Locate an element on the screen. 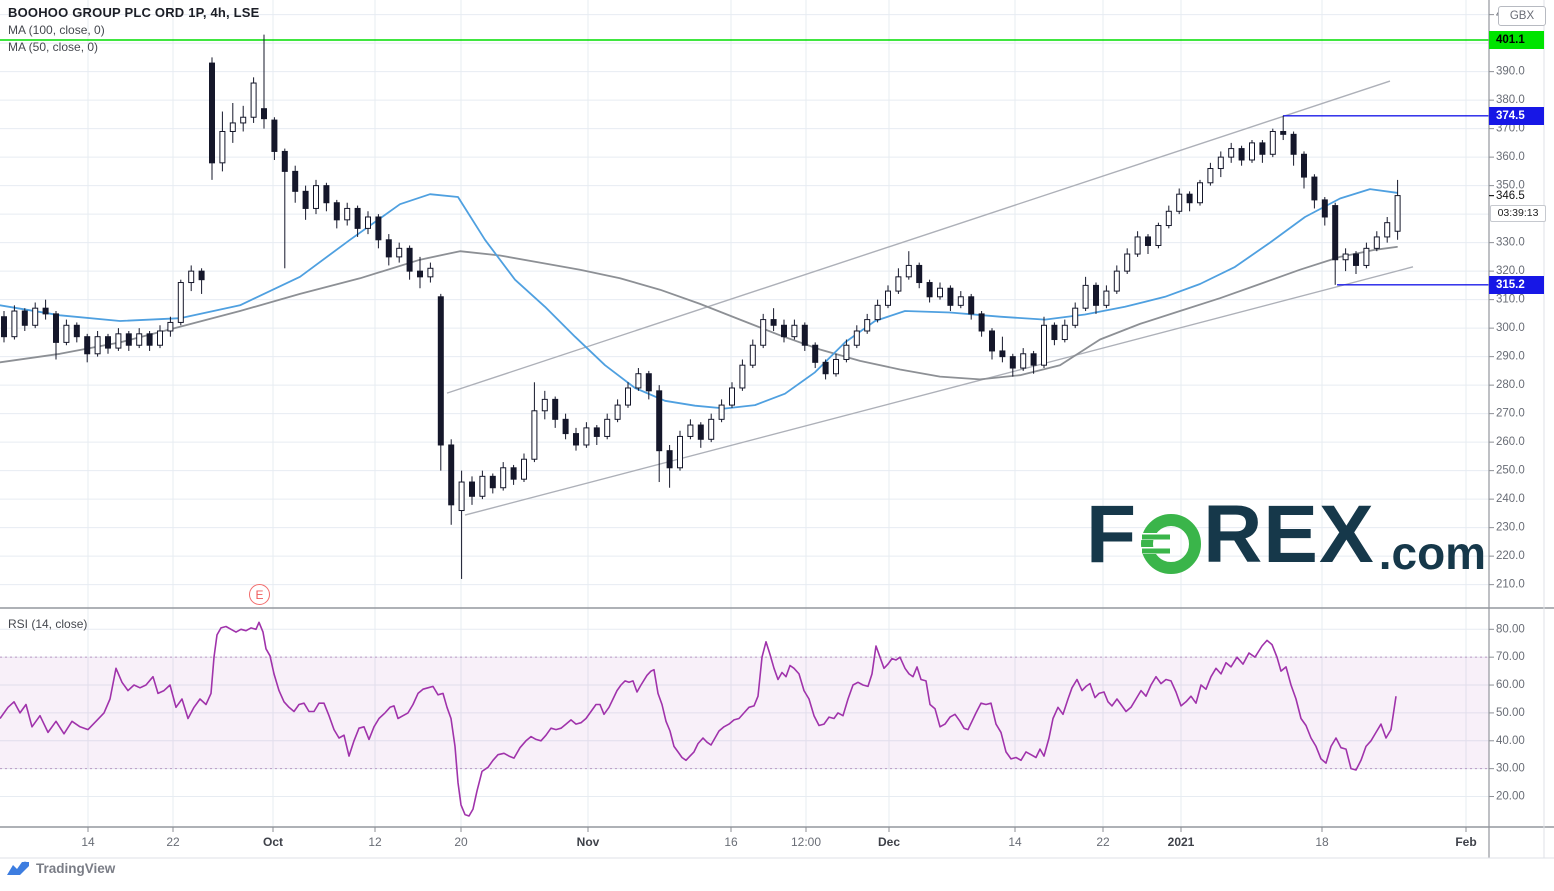 The height and width of the screenshot is (891, 1554). watermark-f: F is located at coordinates (1112, 534).